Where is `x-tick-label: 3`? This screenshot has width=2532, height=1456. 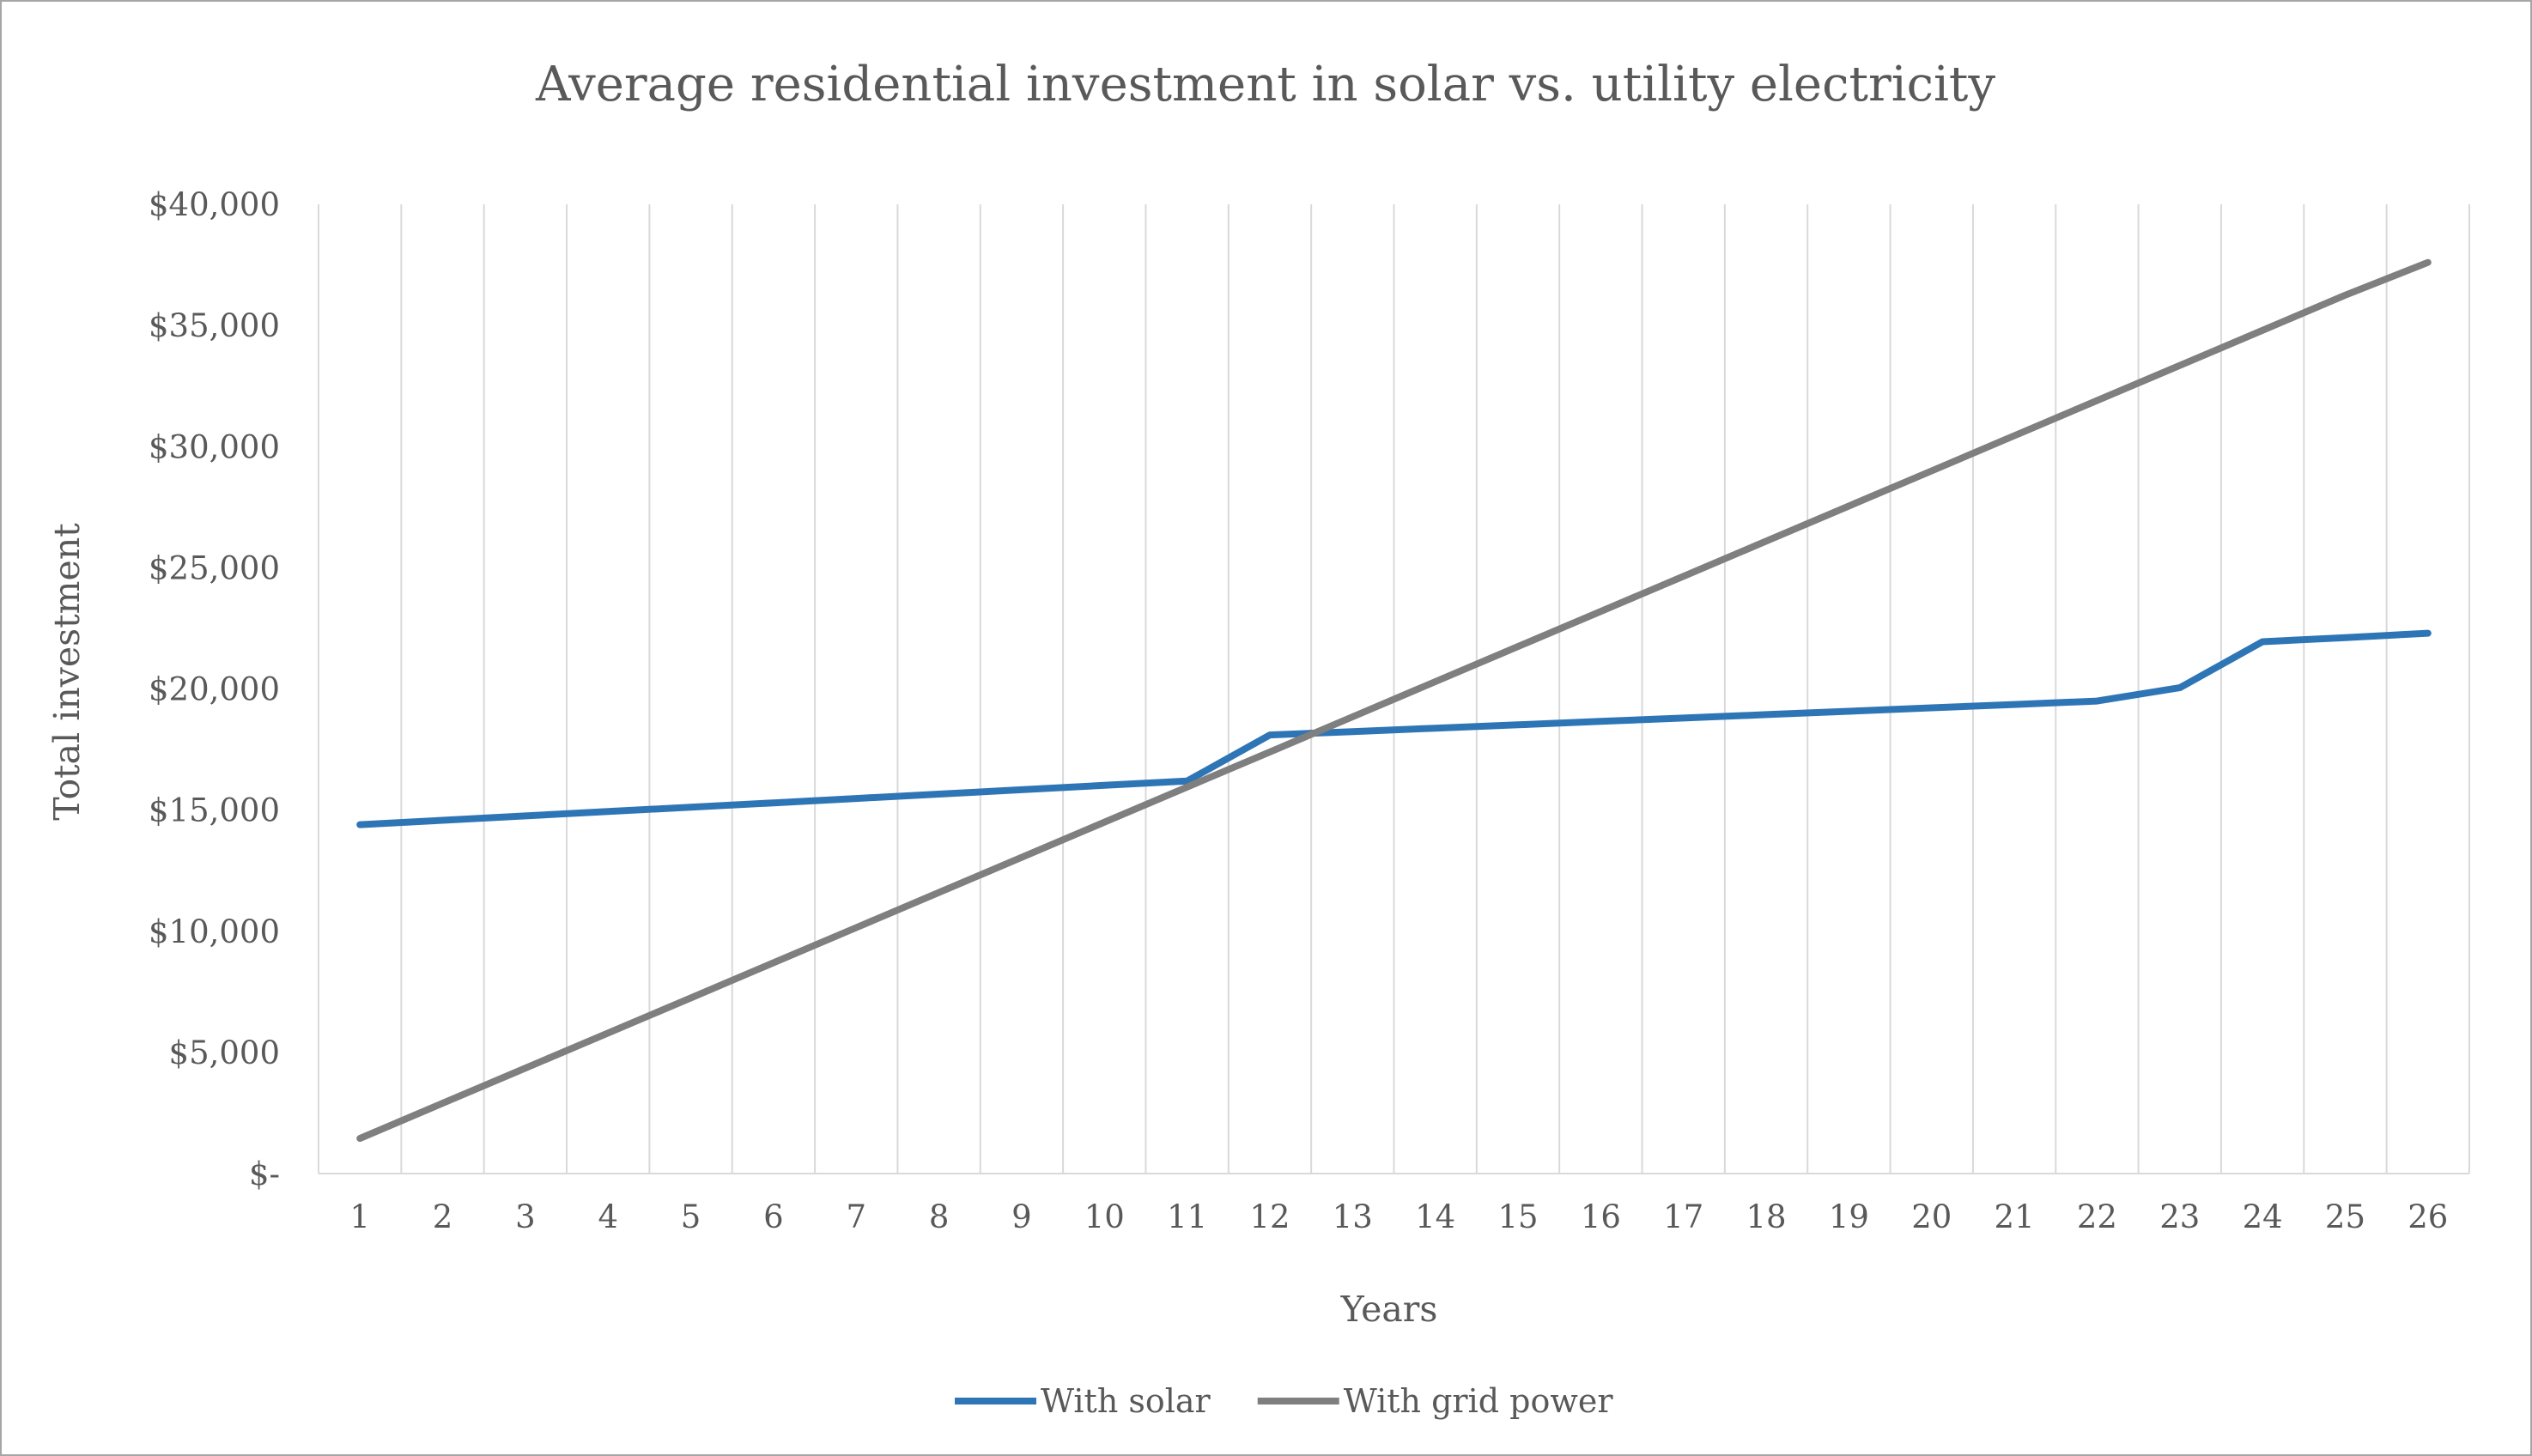 x-tick-label: 3 is located at coordinates (525, 1217).